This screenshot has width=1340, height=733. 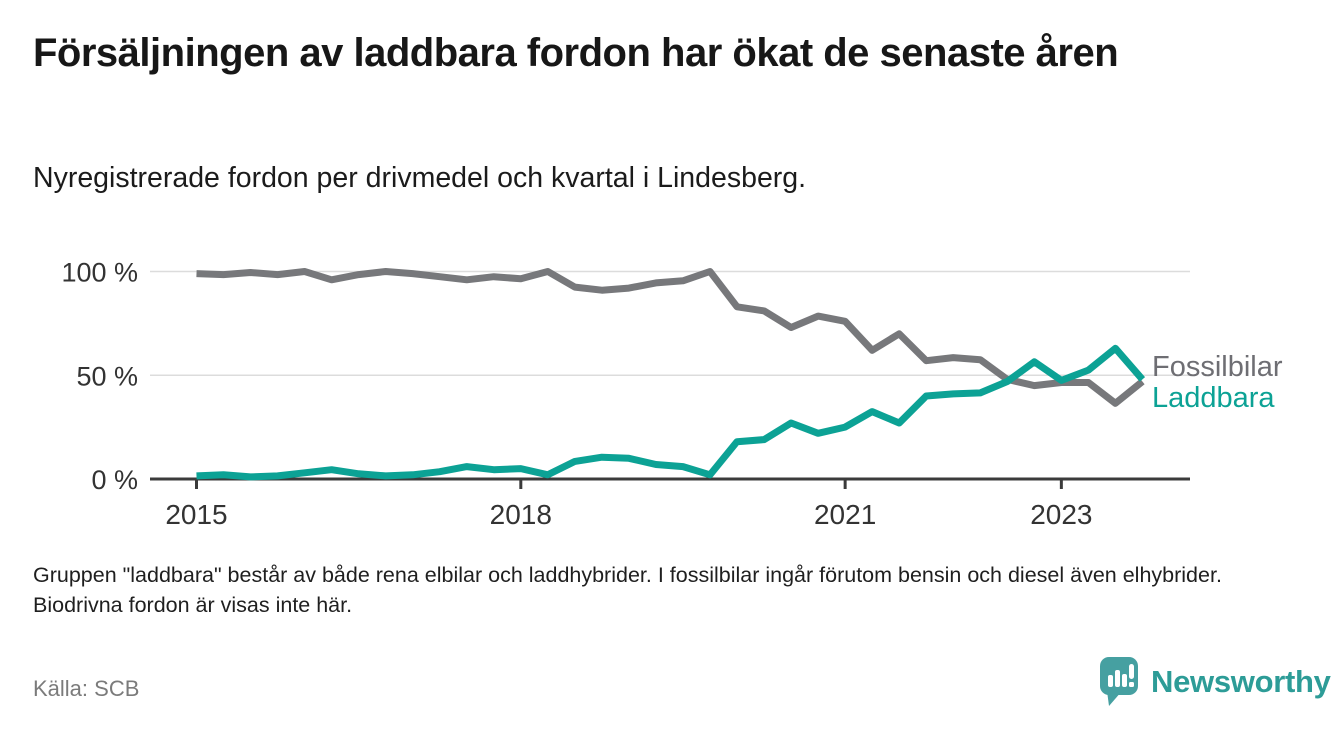 What do you see at coordinates (99, 273) in the screenshot?
I see `y-tick-label: 100 %` at bounding box center [99, 273].